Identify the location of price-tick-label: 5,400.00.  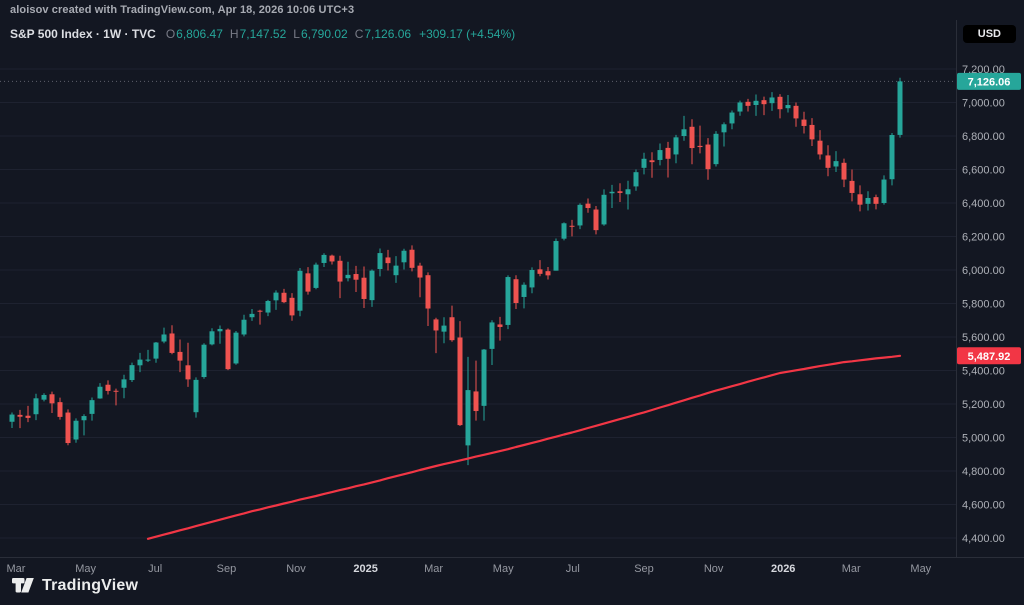
(983, 372).